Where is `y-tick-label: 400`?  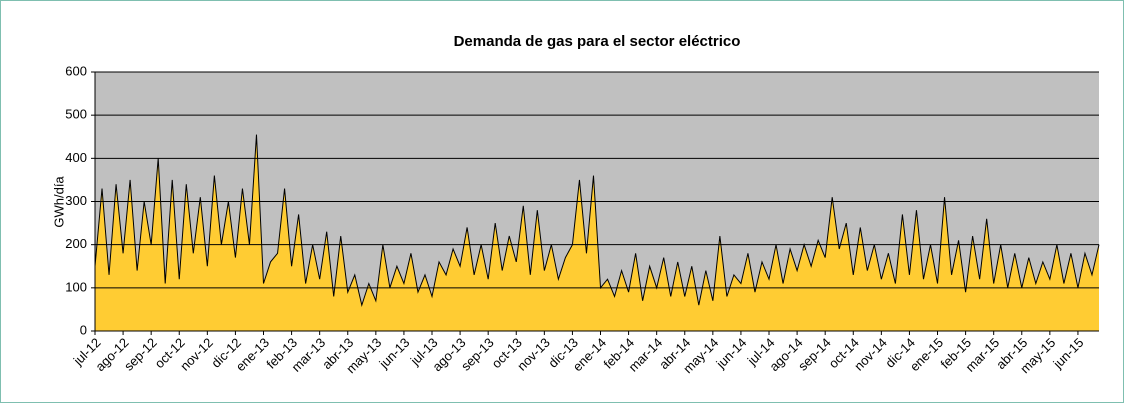
y-tick-label: 400 is located at coordinates (76, 157).